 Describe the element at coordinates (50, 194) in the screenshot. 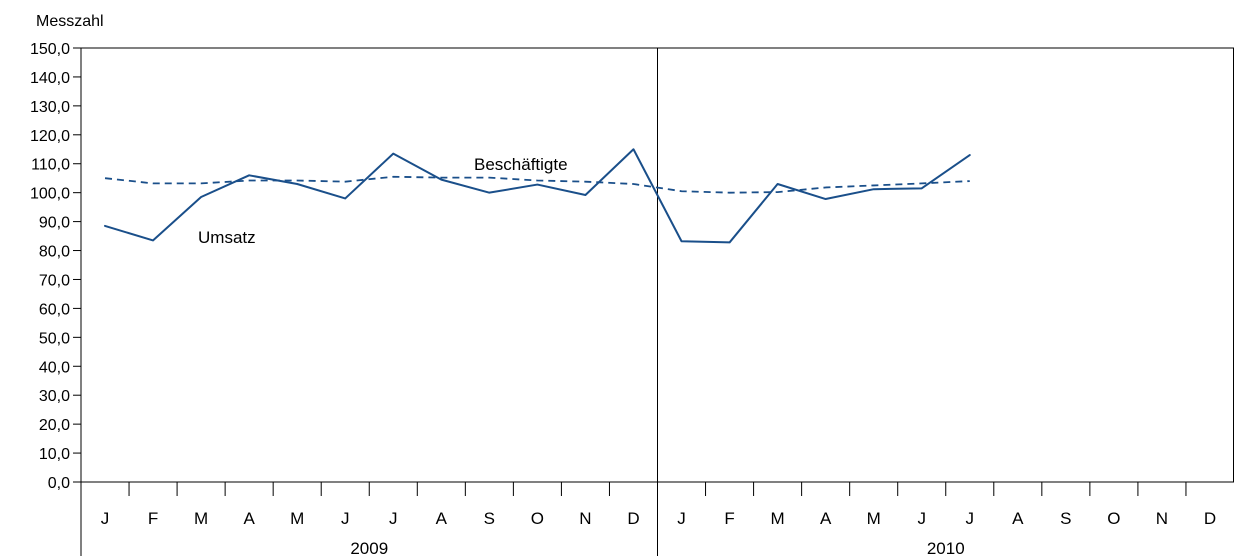

I see `y-tick-label: 100,0` at that location.